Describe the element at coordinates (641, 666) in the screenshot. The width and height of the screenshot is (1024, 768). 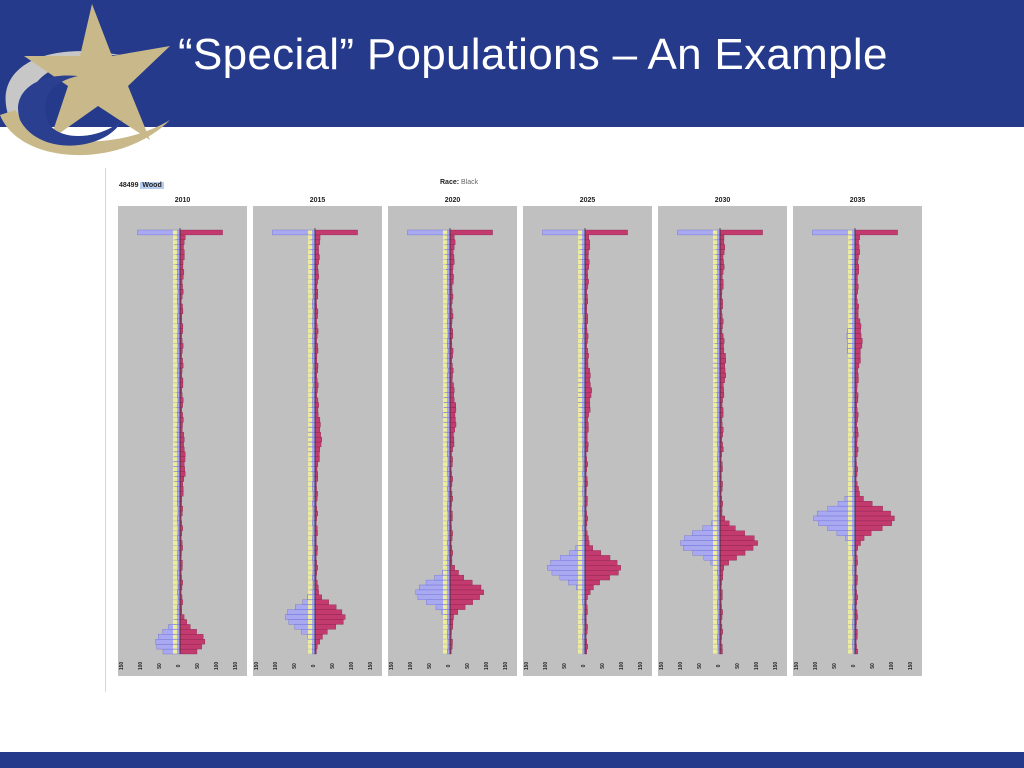
I see `x-tick-label: 150` at that location.